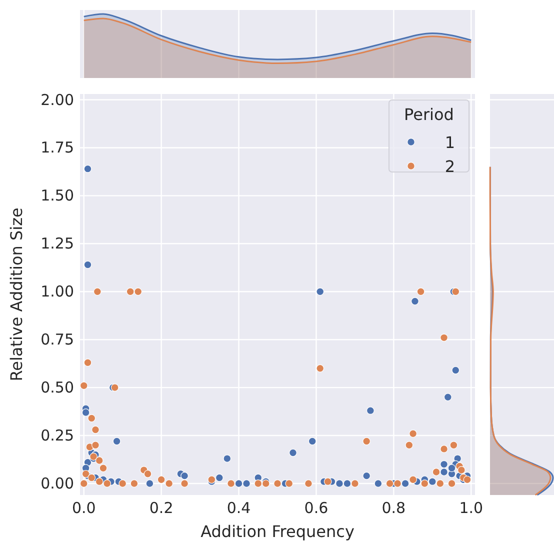 The image size is (554, 547). What do you see at coordinates (57, 243) in the screenshot?
I see `y-tick-label: 1.25` at bounding box center [57, 243].